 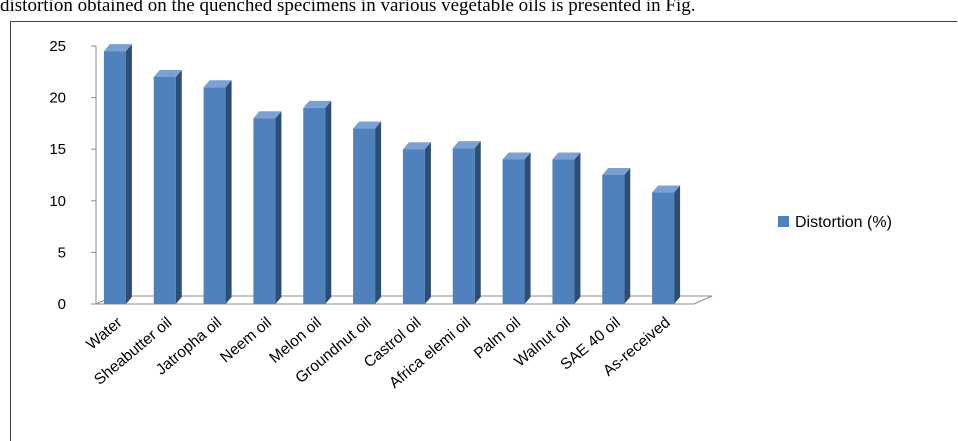 I want to click on x-tick-label: Neem oil, so click(x=246, y=340).